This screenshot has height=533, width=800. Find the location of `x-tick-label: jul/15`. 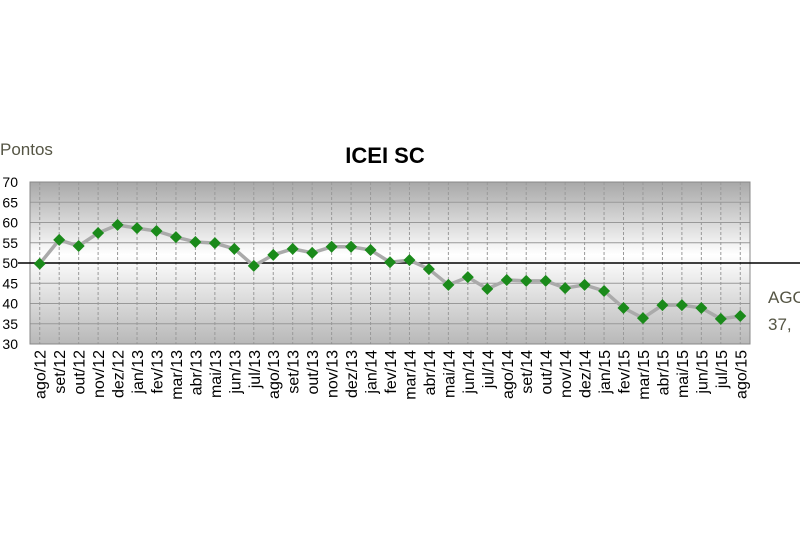

x-tick-label: jul/15 is located at coordinates (722, 369).